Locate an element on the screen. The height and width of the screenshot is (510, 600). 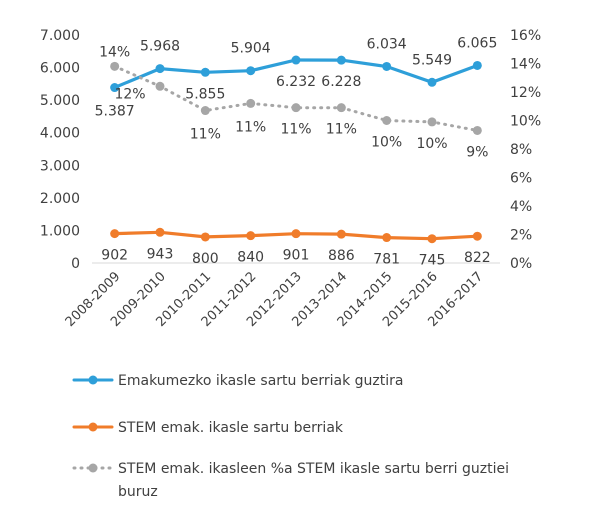
data-label: 901 is located at coordinates (296, 256).